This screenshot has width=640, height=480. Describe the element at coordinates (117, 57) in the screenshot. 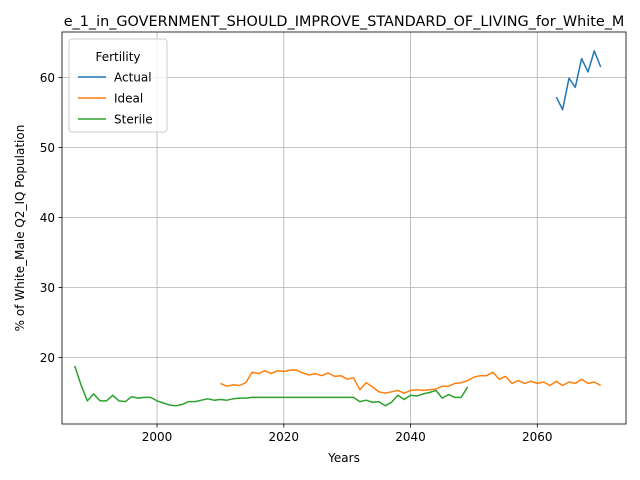

I see `legend-title: Fertility` at that location.